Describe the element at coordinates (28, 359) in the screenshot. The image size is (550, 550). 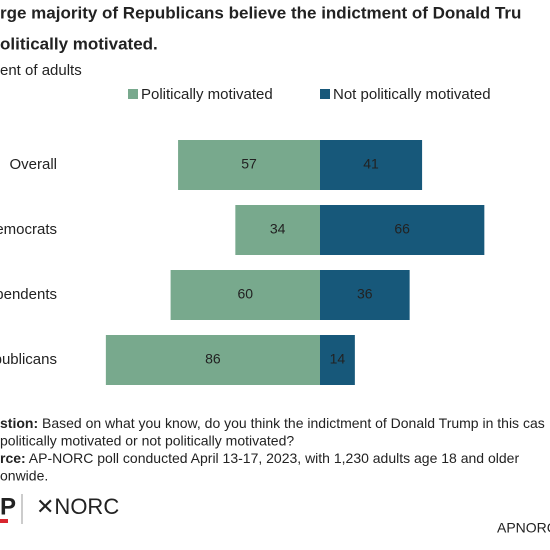
I see `category-label: publicans` at that location.